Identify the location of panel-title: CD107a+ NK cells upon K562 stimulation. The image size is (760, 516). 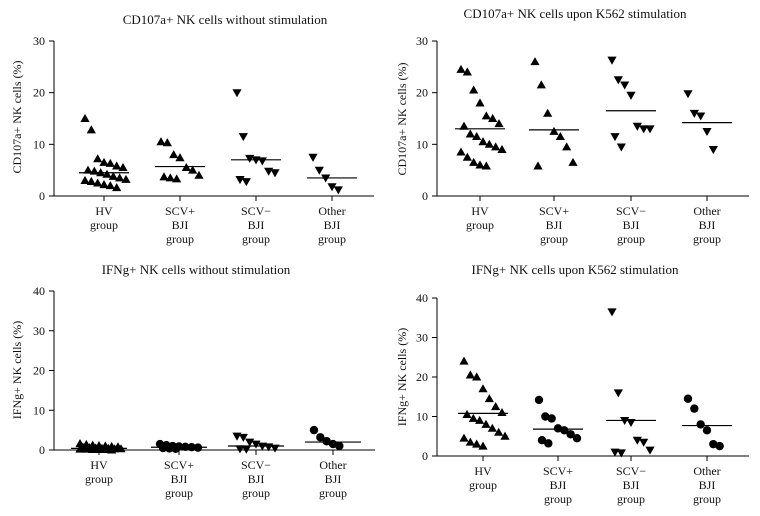
(575, 13).